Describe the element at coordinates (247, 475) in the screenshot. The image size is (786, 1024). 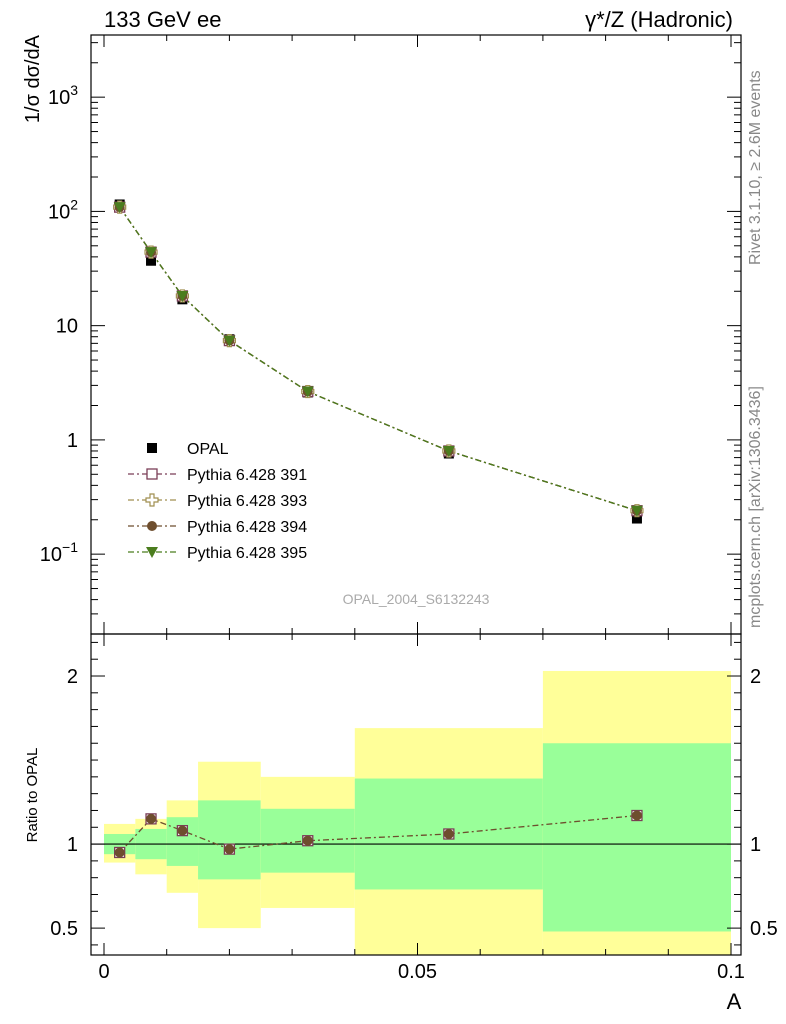
I see `legend-label-1: Pythia 6.428 391` at that location.